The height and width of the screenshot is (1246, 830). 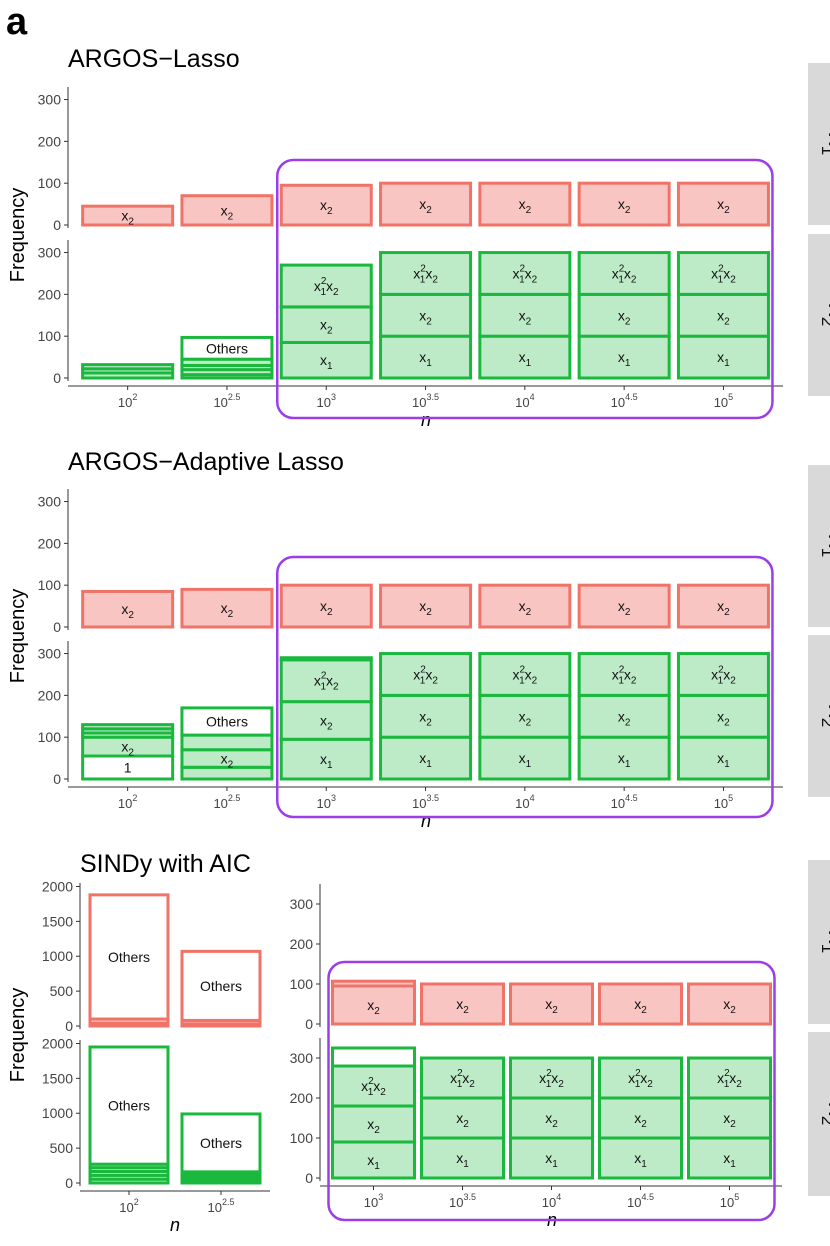 What do you see at coordinates (425, 718) in the screenshot?
I see `bar-label-1-1-3-1: x2` at bounding box center [425, 718].